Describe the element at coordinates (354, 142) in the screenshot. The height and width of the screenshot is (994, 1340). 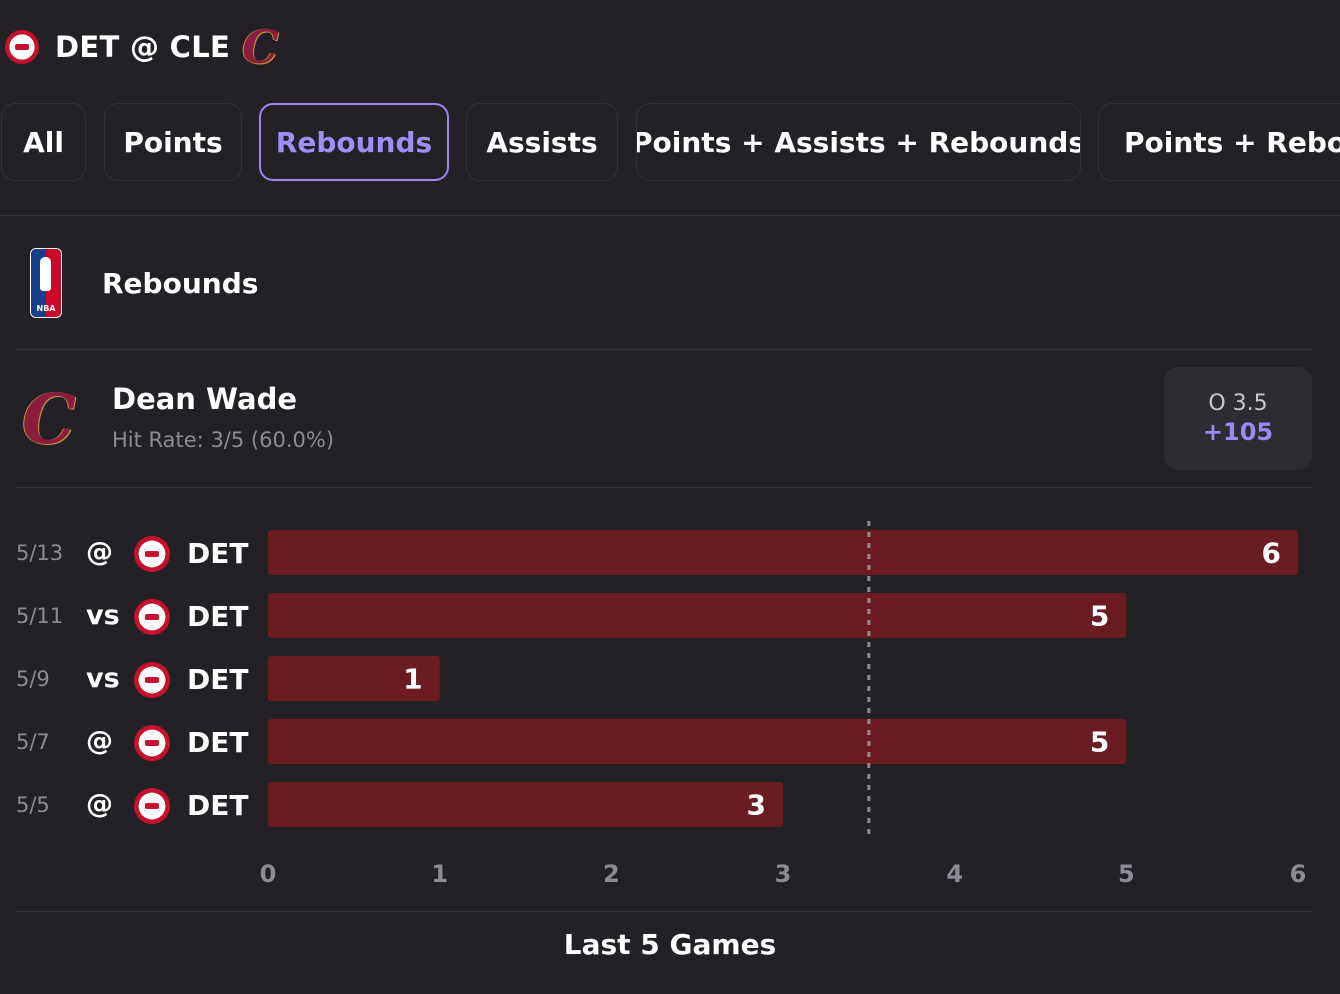
I see `tab-rebounds: Rebounds` at that location.